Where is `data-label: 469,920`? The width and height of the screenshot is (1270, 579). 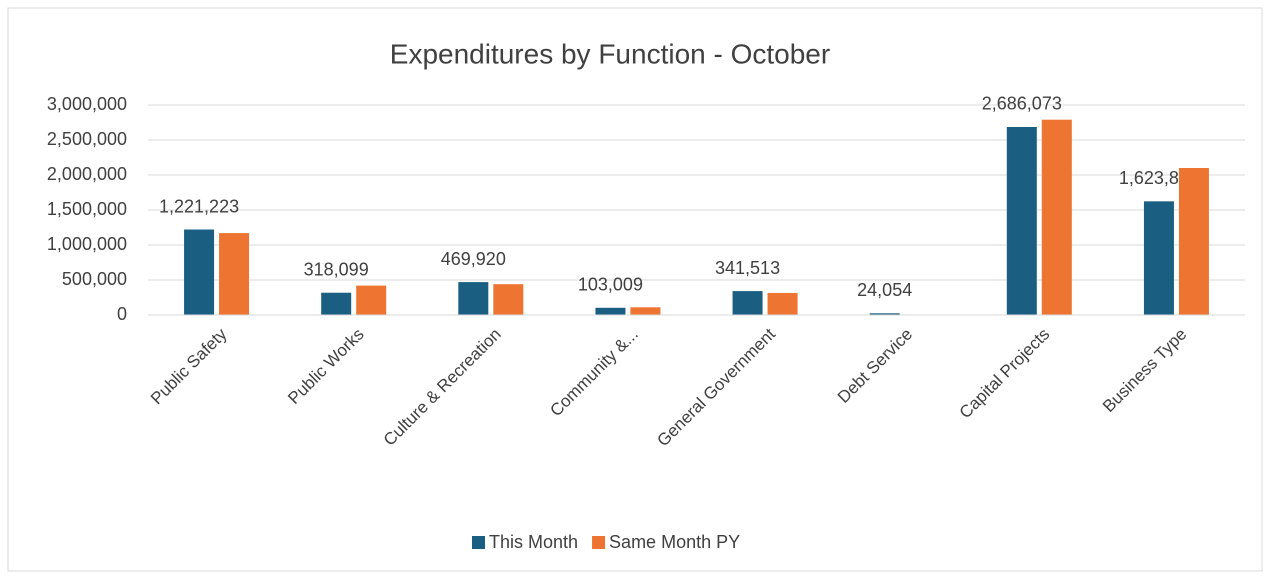
data-label: 469,920 is located at coordinates (473, 259).